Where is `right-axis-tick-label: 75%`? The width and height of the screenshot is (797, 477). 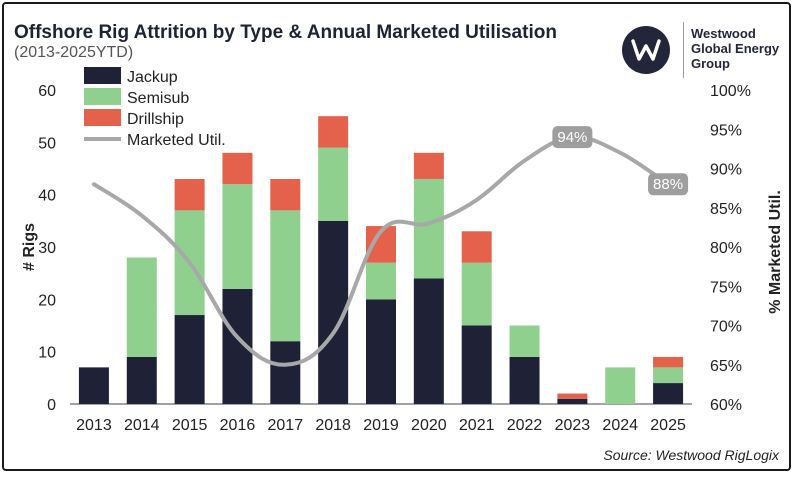
right-axis-tick-label: 75% is located at coordinates (726, 287).